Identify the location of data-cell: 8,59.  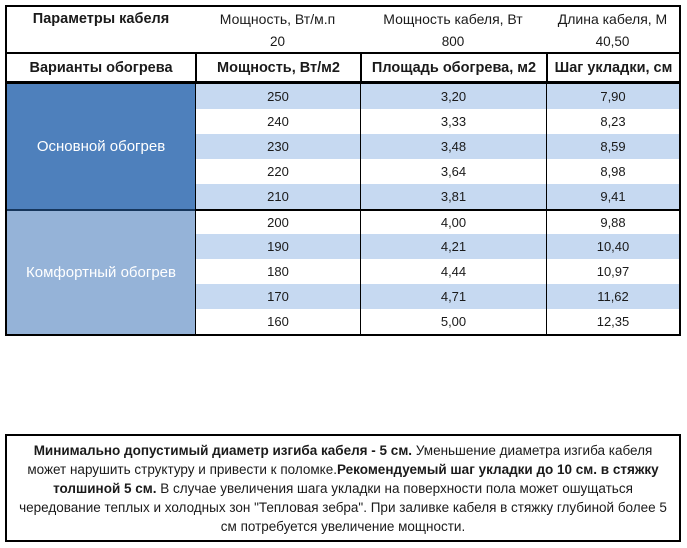
(612, 146).